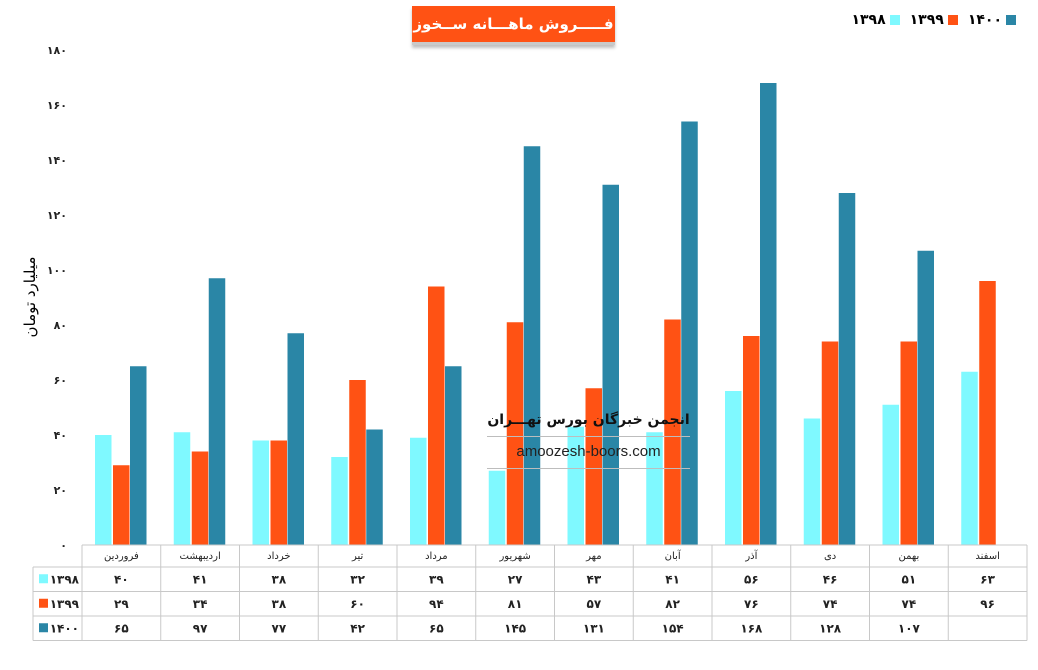  What do you see at coordinates (909, 604) in the screenshot?
I see `table-cell-value: ۷۴` at bounding box center [909, 604].